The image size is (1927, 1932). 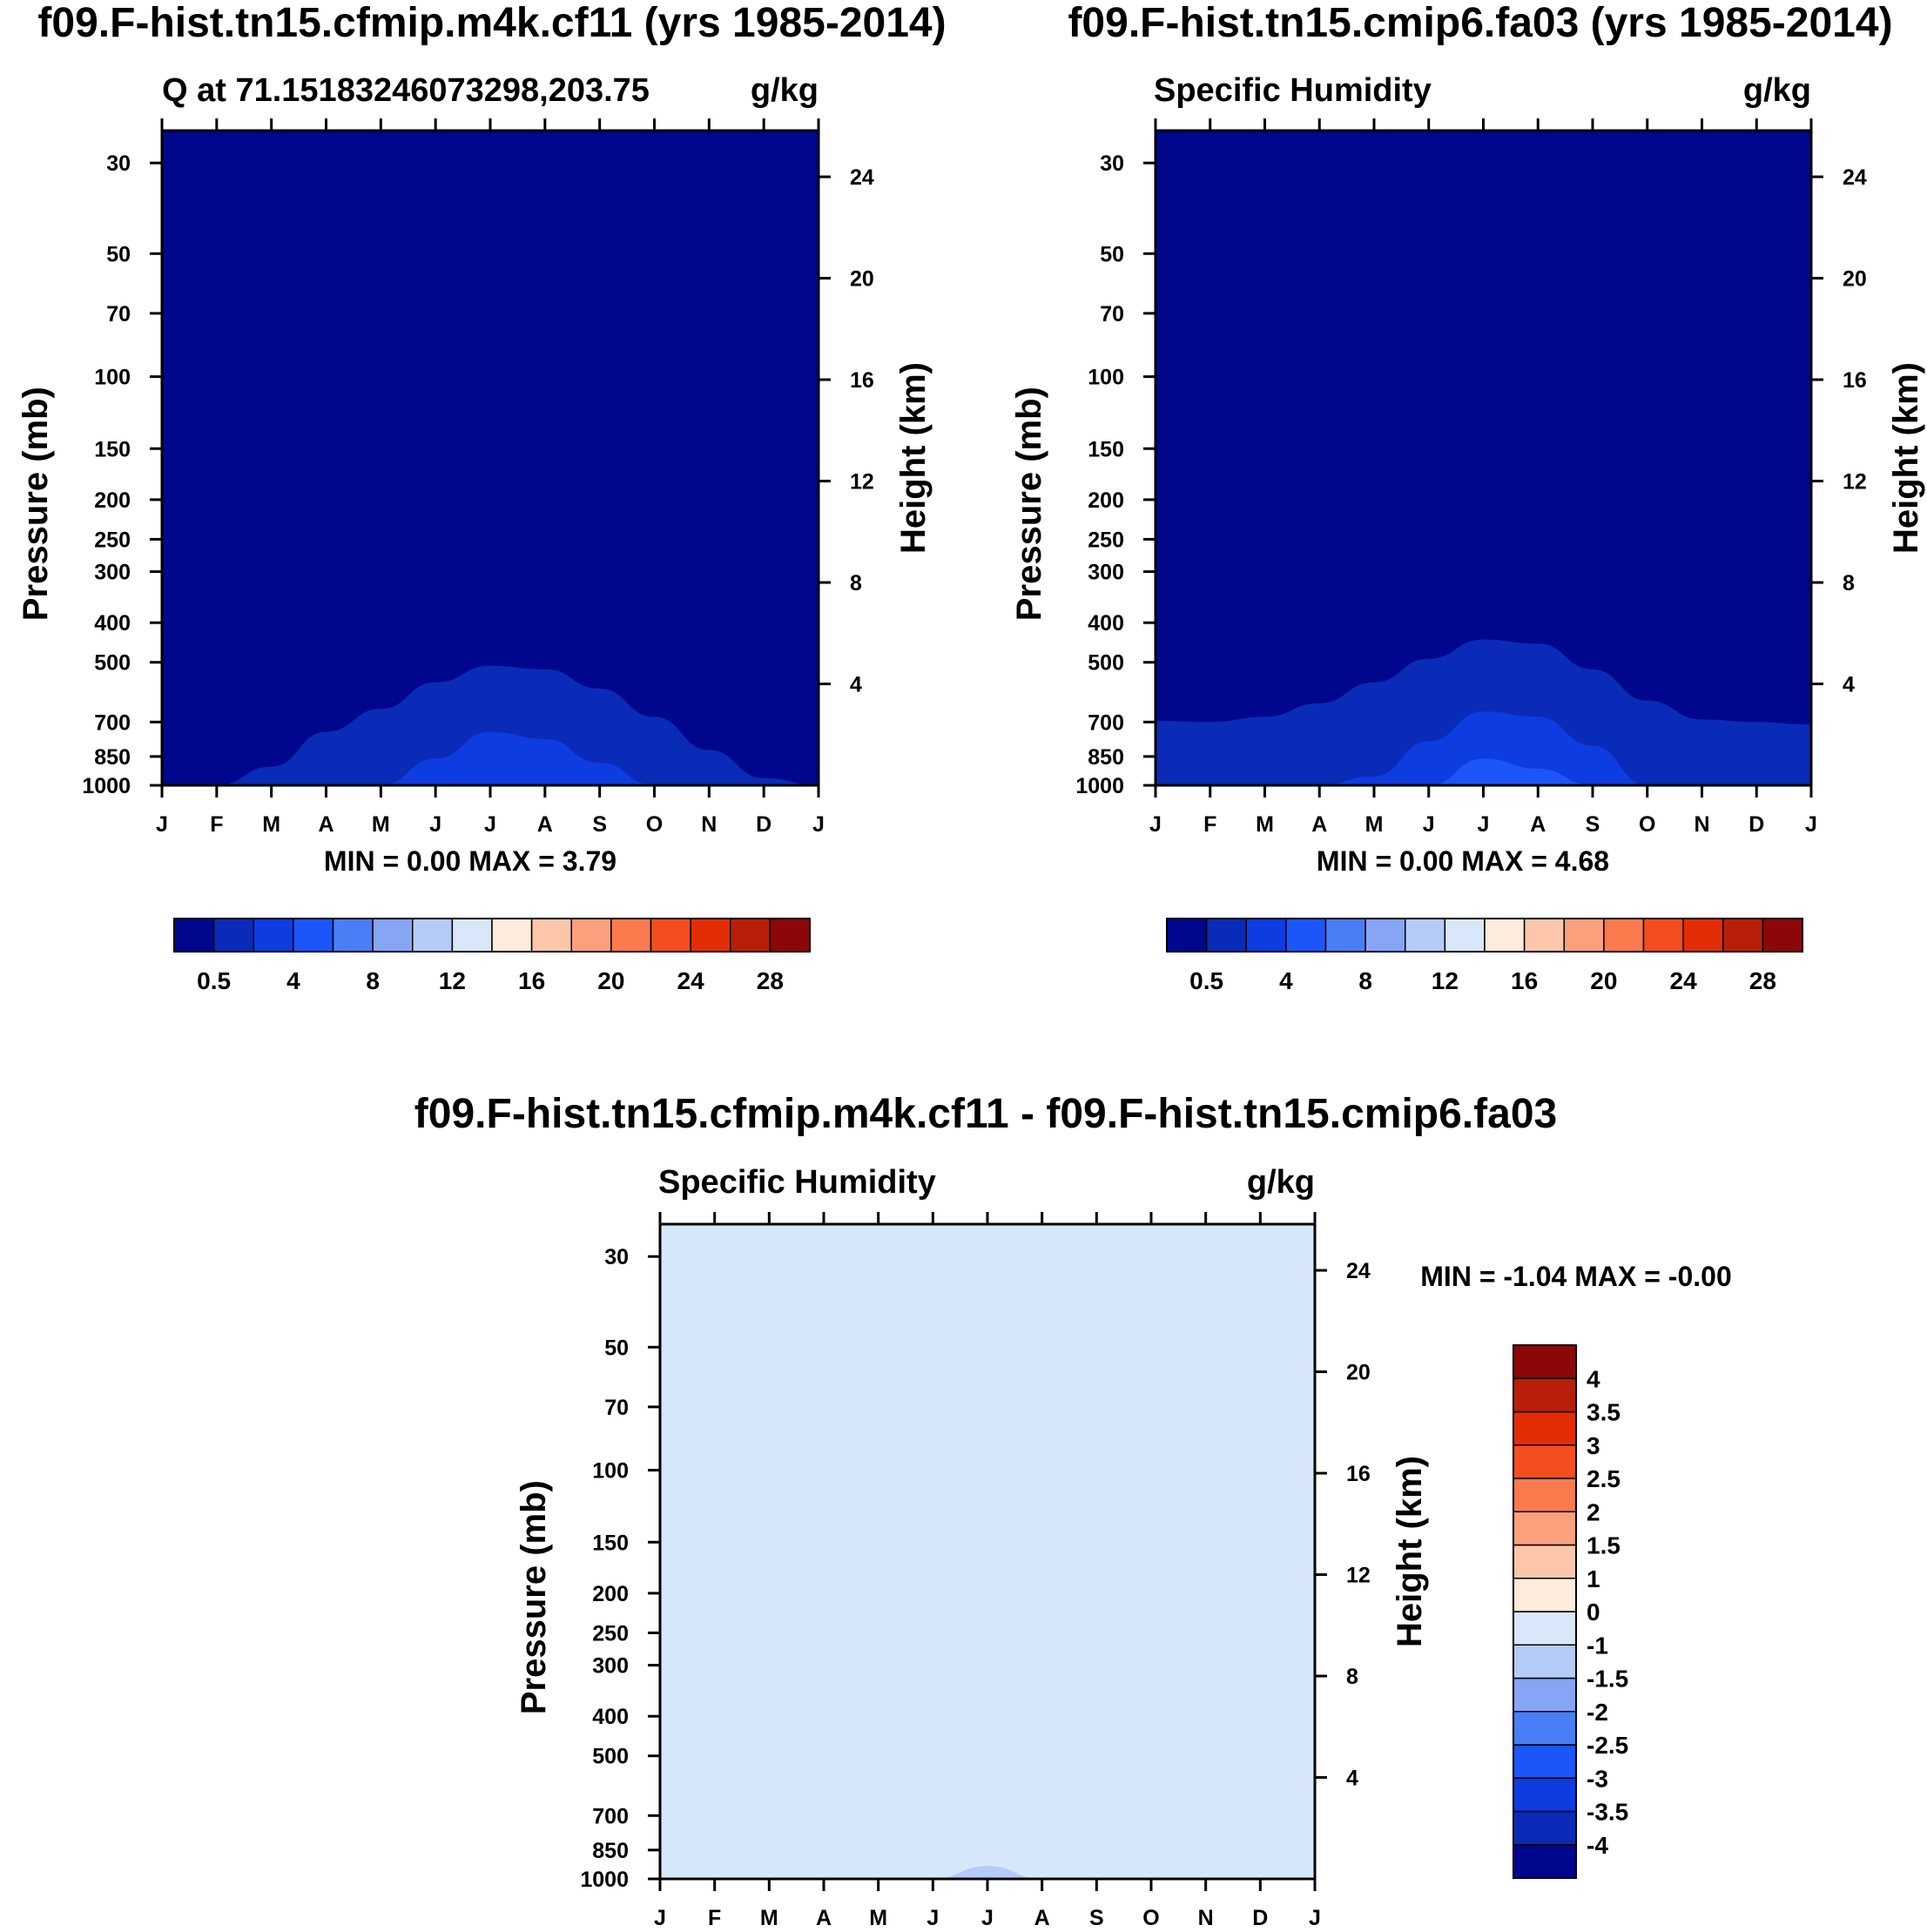 I want to click on y-tick-label: 250, so click(x=1106, y=540).